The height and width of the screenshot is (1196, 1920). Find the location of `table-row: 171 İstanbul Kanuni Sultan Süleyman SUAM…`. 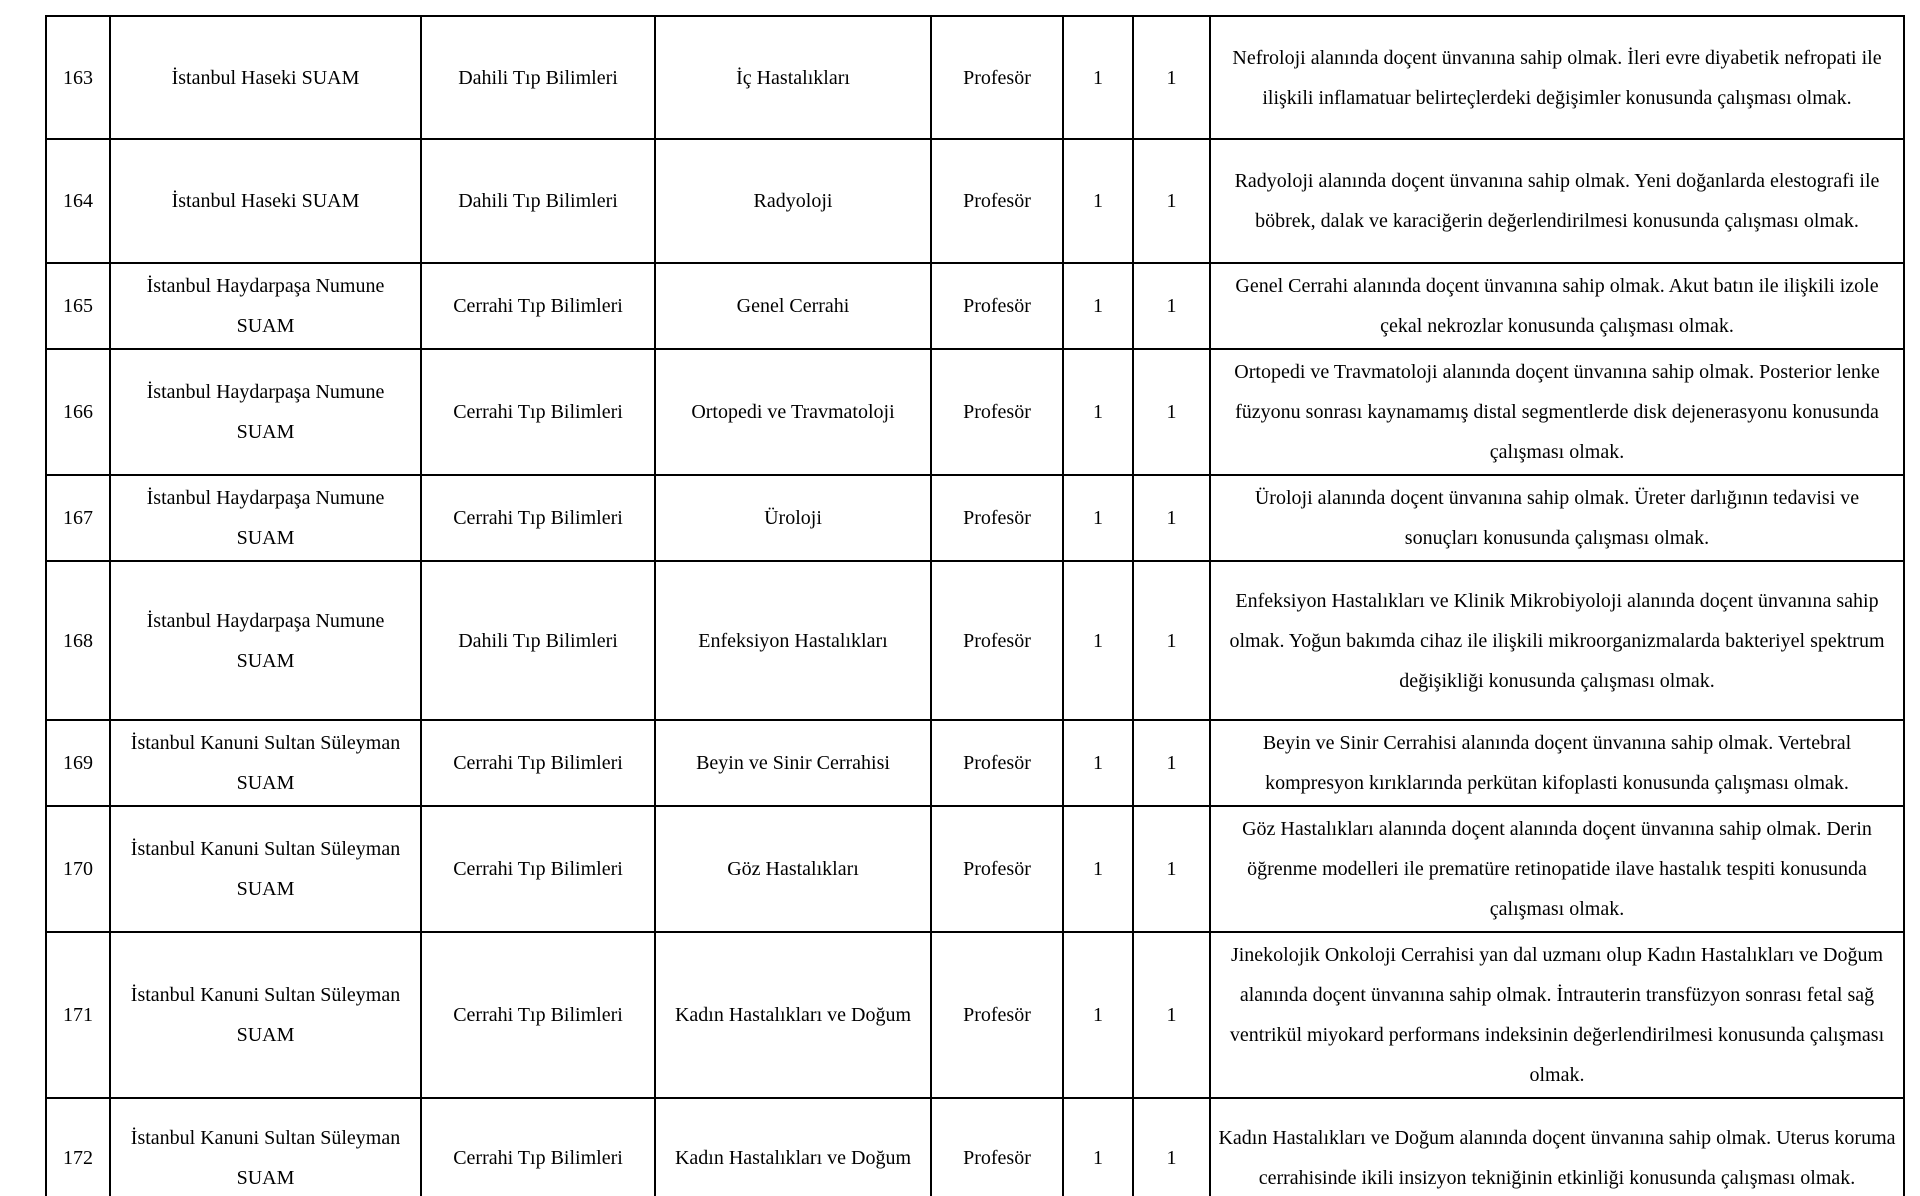

table-row: 171 İstanbul Kanuni Sultan Süleyman SUAM… is located at coordinates (975, 1015).